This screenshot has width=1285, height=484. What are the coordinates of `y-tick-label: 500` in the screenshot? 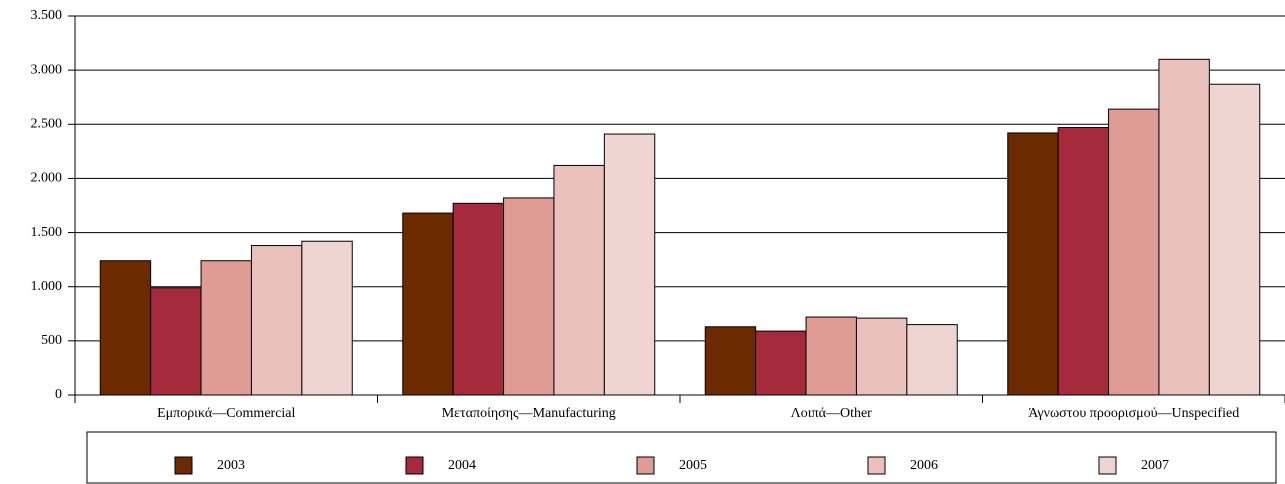 It's located at (51, 340).